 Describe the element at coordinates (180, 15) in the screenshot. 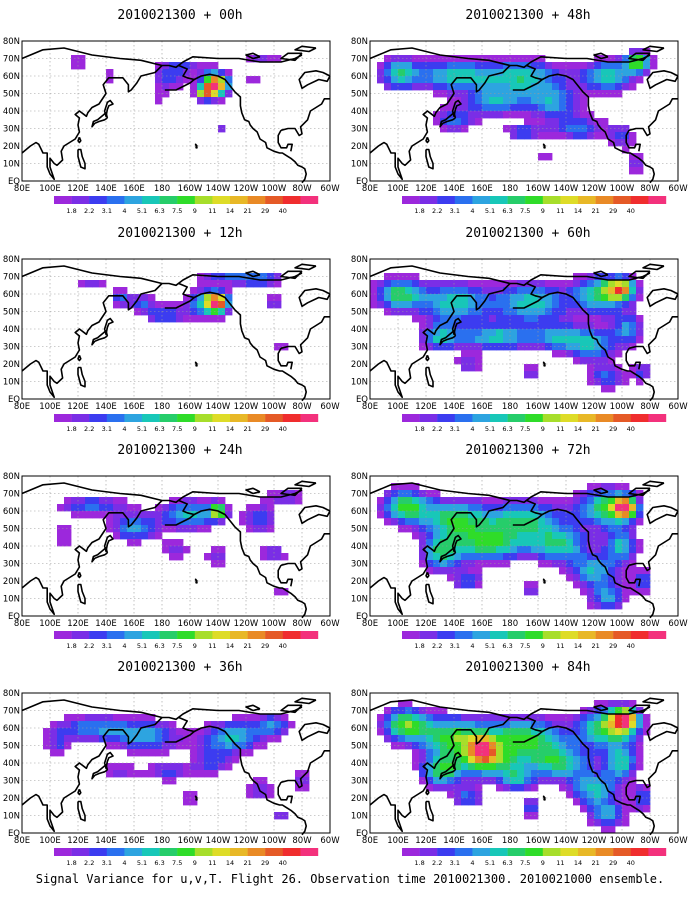

I see `panel-title-00h: 2010021300 + 00h` at that location.